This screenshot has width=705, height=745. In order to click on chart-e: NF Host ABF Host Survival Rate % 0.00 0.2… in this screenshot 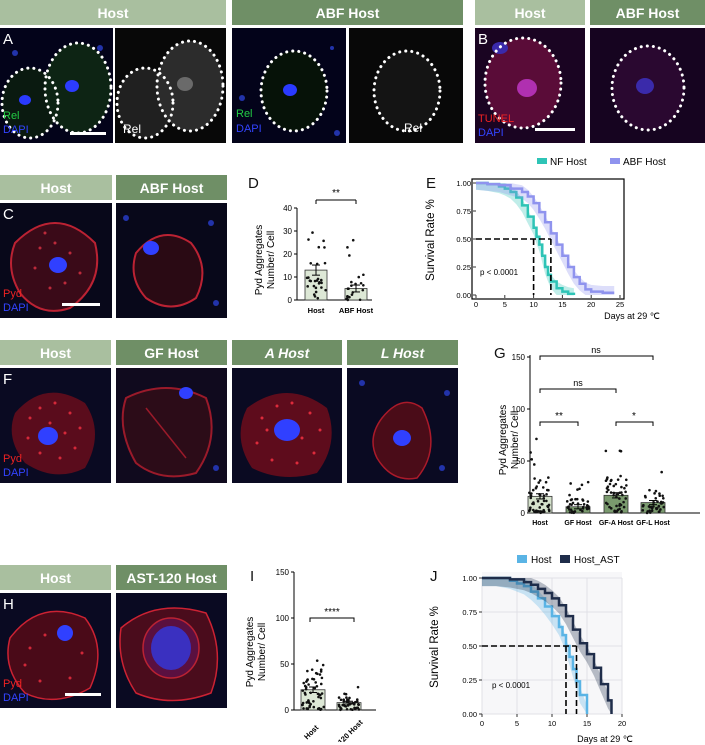, I will do `click(545, 239)`.